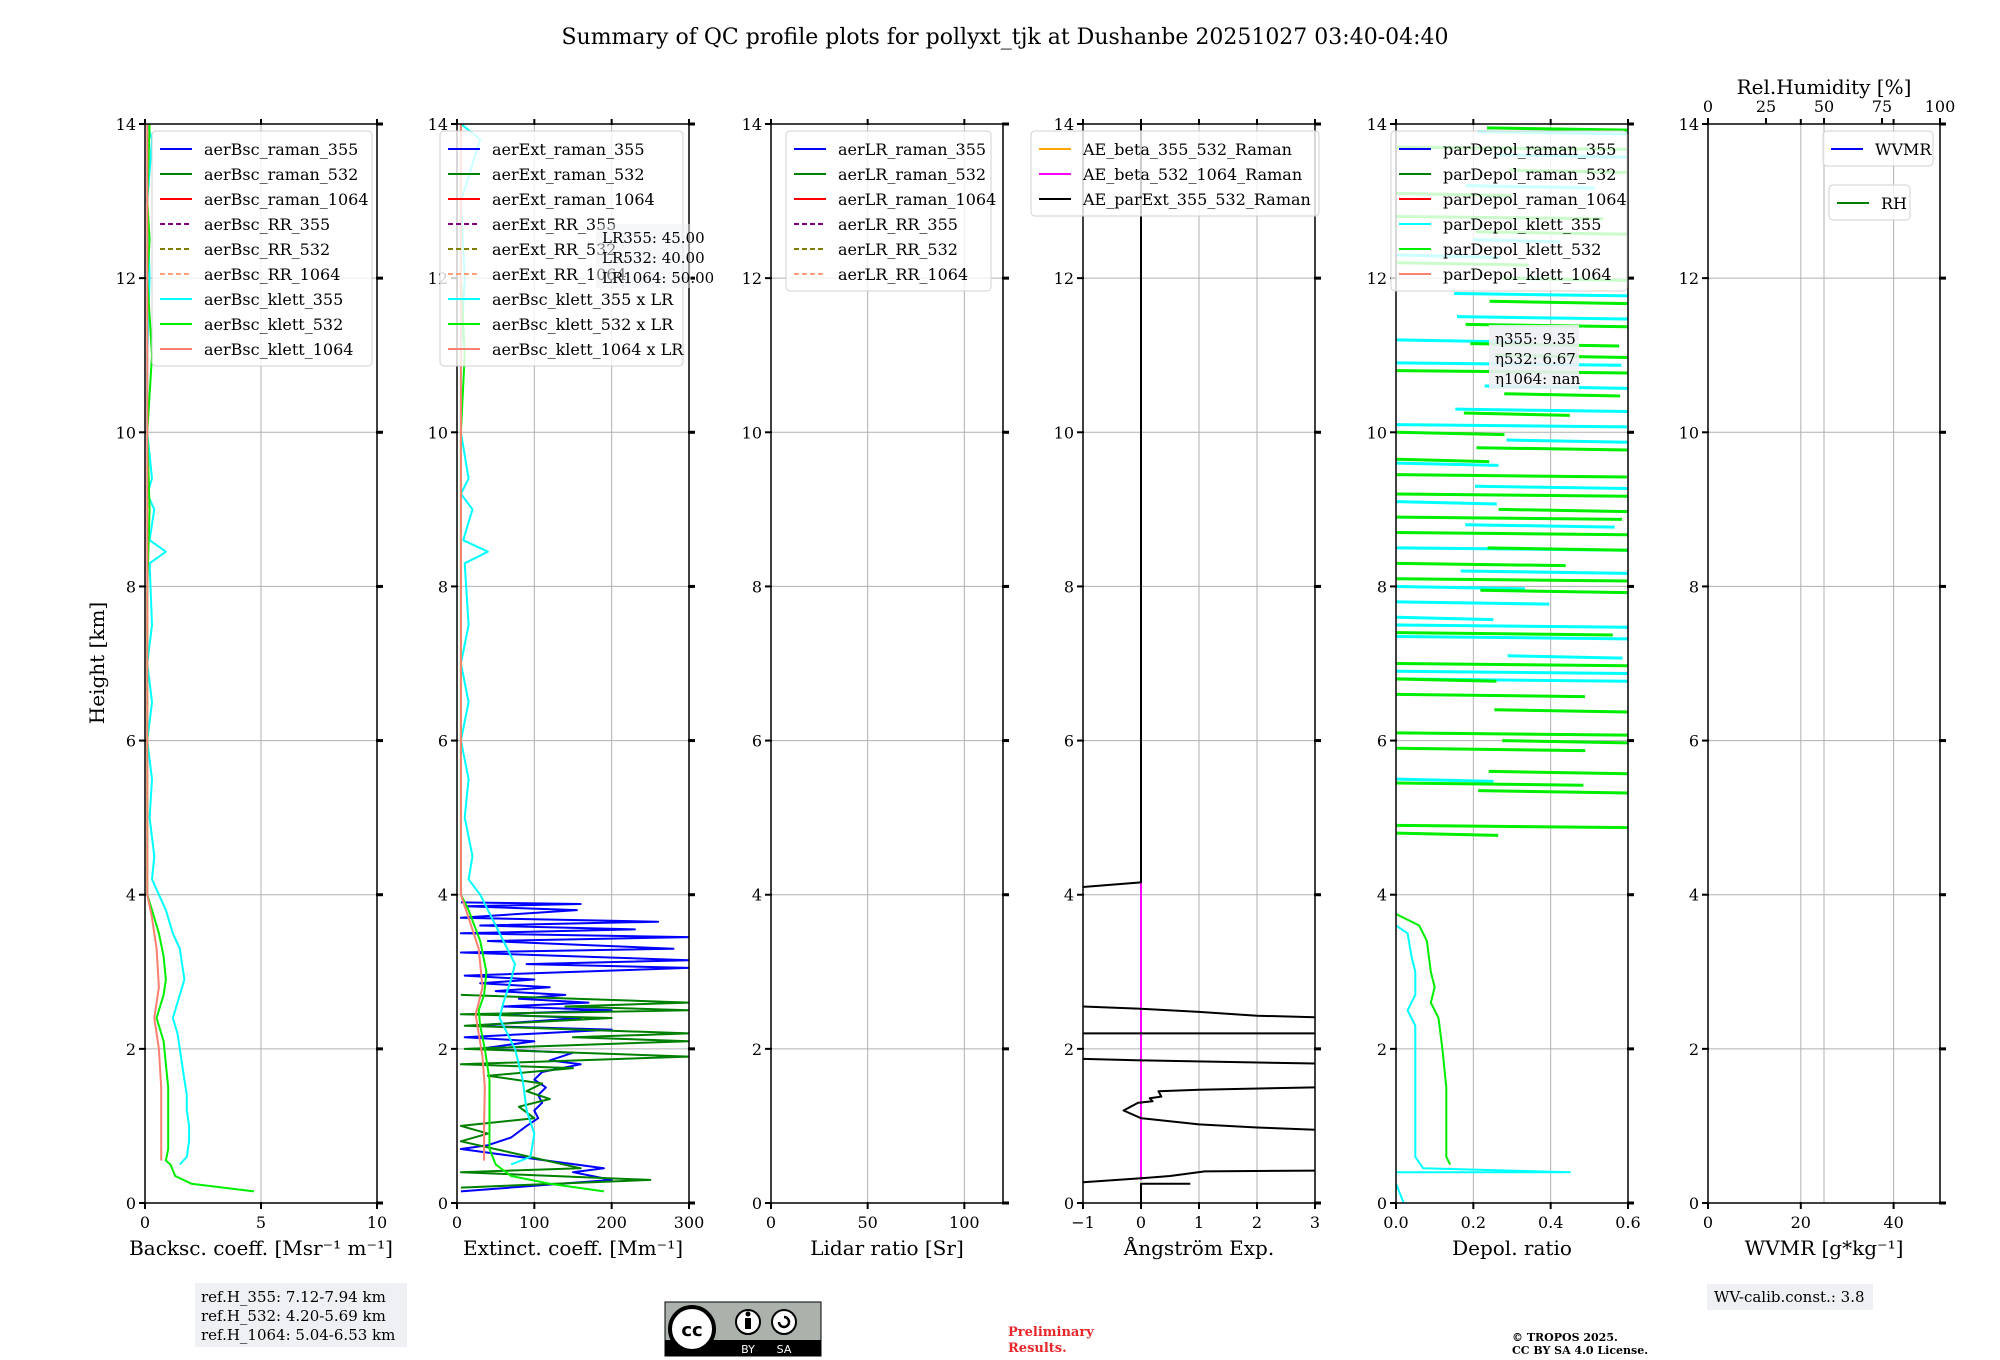 The height and width of the screenshot is (1360, 2000). Describe the element at coordinates (554, 224) in the screenshot. I see `legend-label: aerExt_RR_355` at that location.